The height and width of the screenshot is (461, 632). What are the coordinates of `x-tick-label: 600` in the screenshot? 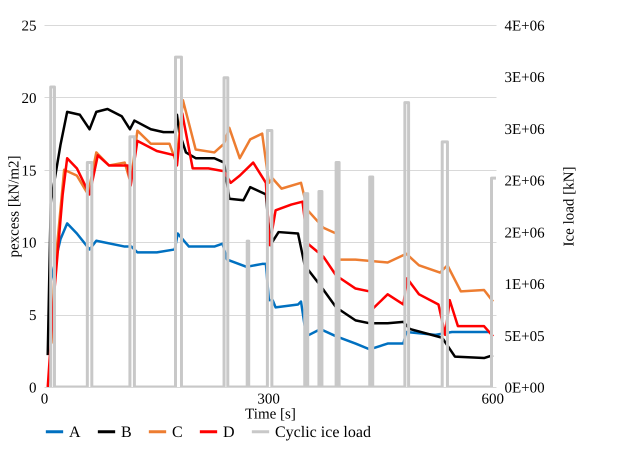 It's located at (493, 400).